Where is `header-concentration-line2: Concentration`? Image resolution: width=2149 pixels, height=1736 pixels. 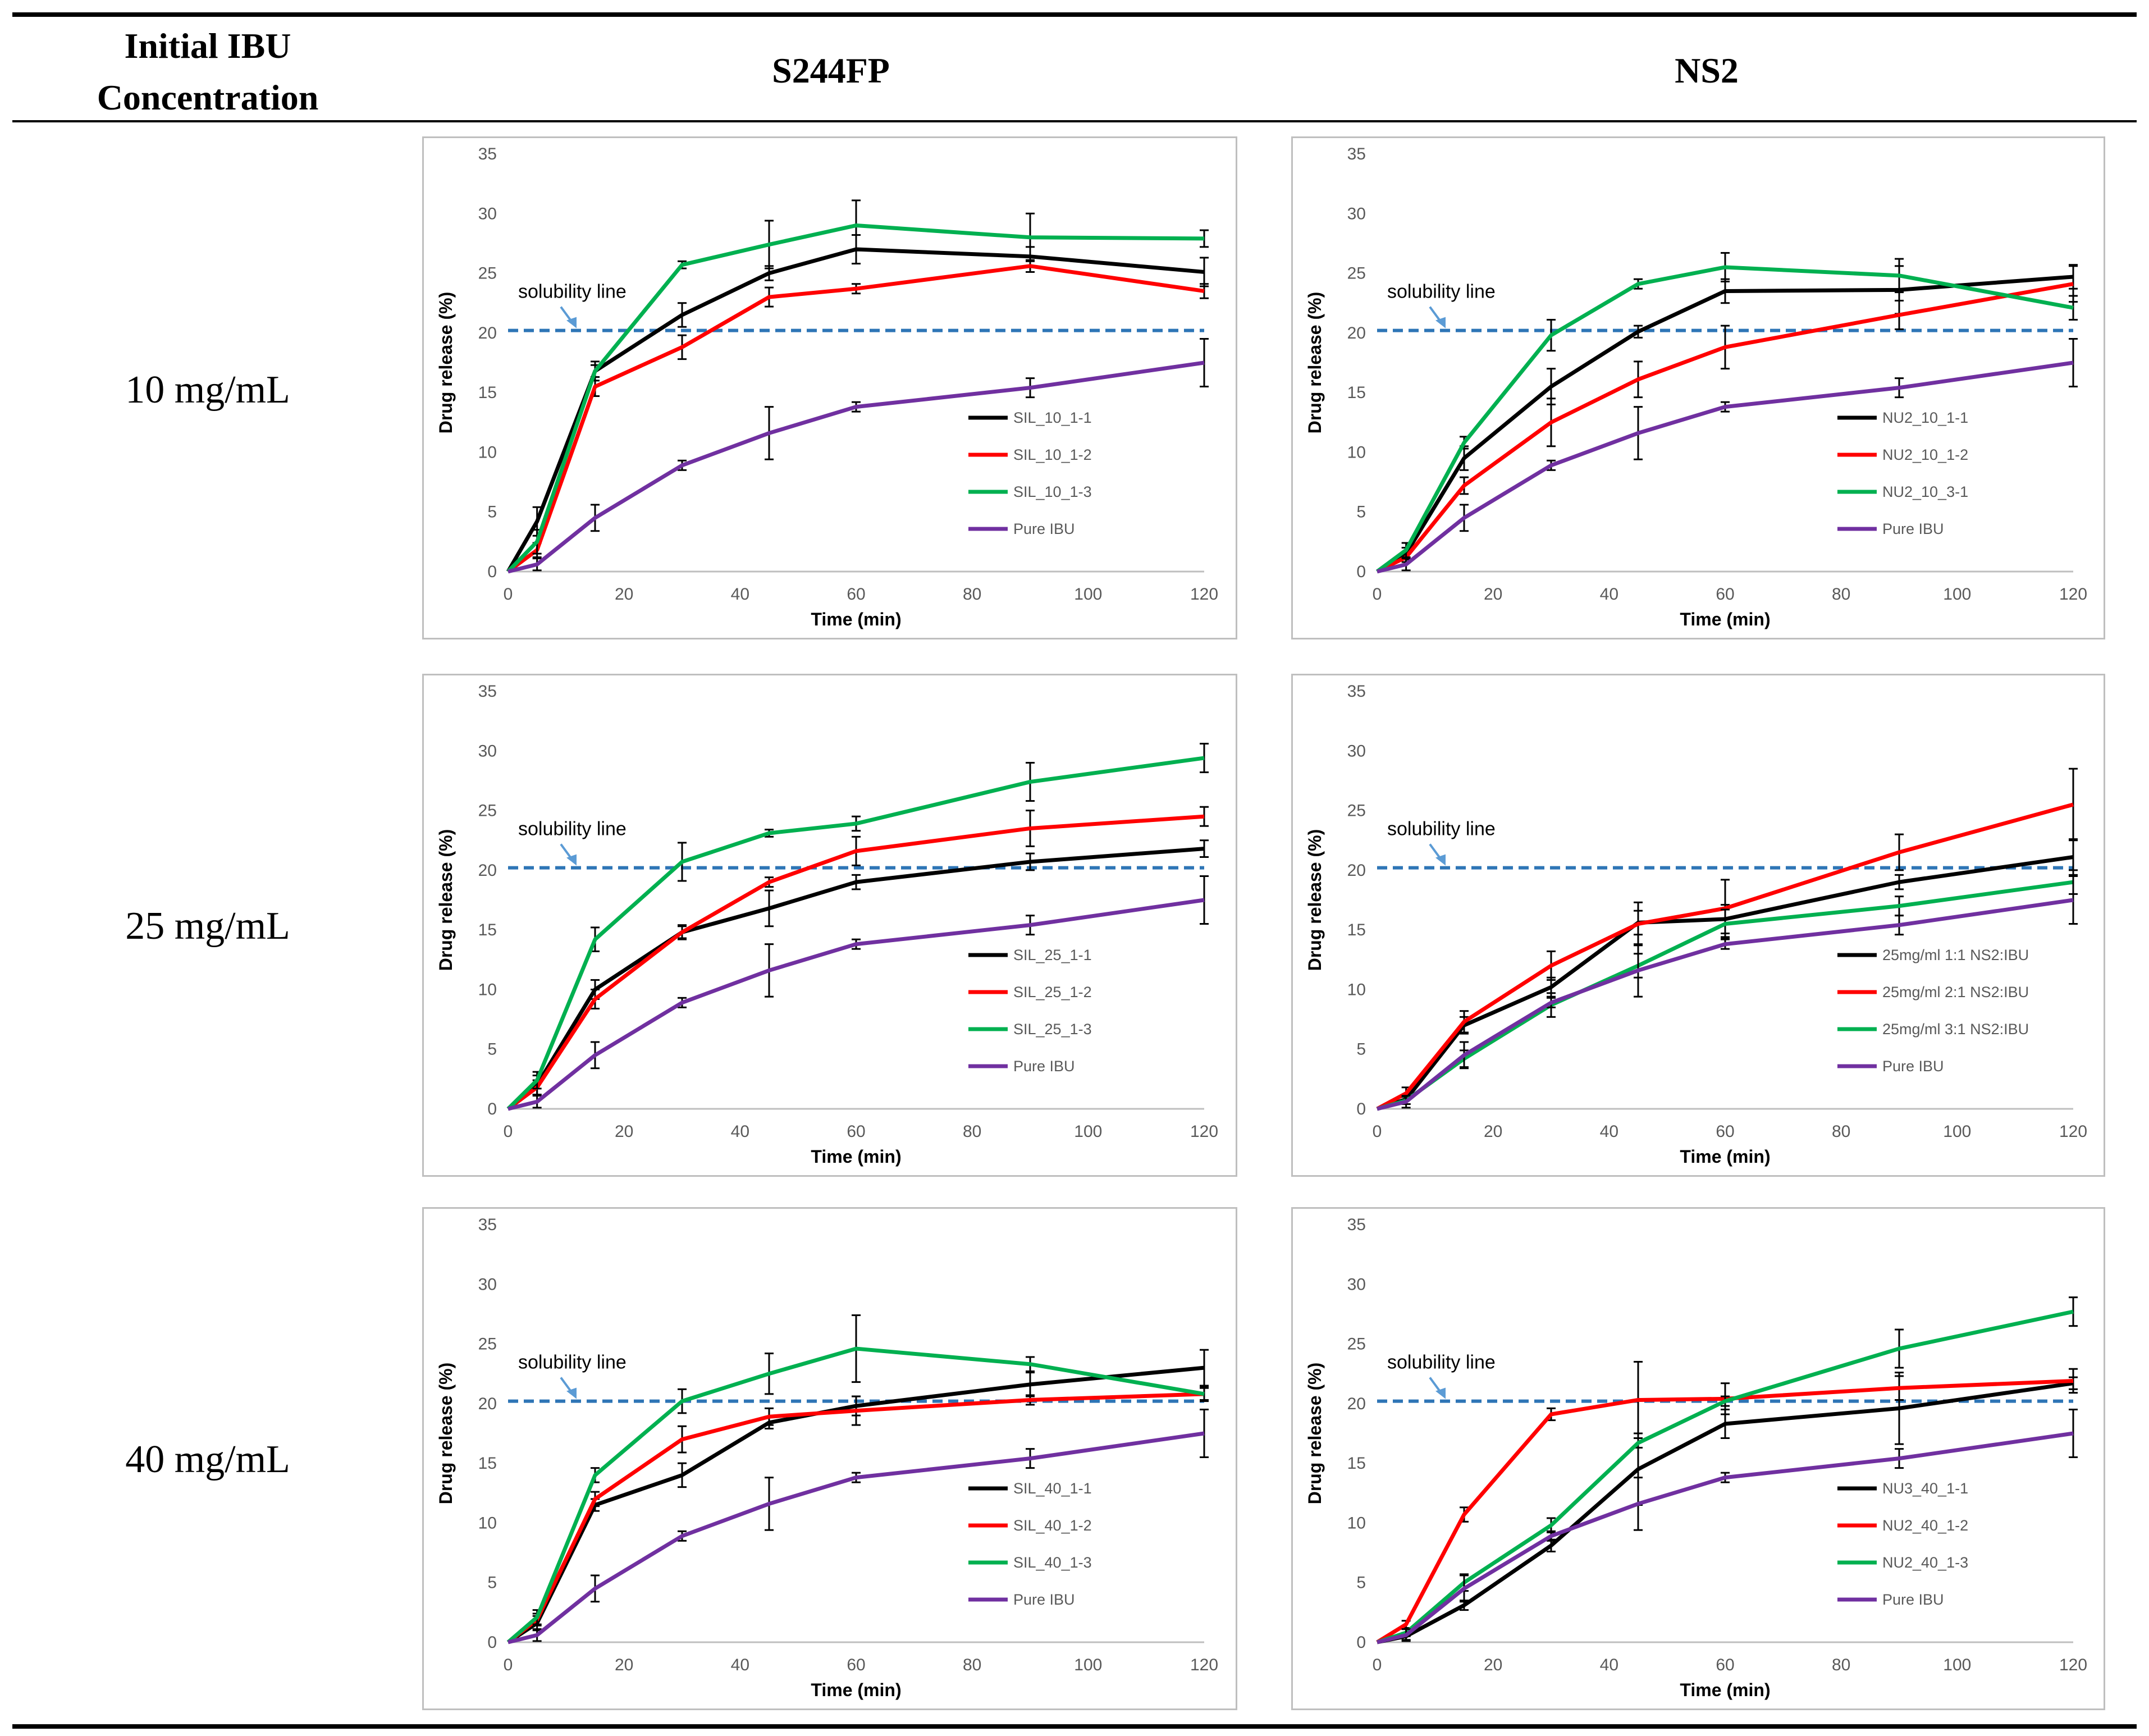
header-concentration-line2: Concentration is located at coordinates (208, 97).